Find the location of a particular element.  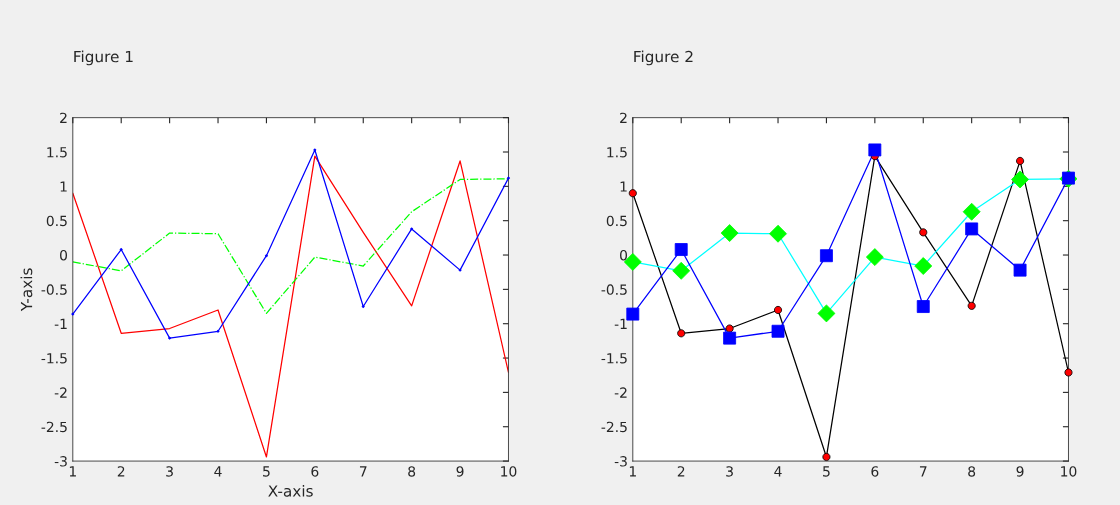

x-axis-title: X-axis is located at coordinates (290, 490).